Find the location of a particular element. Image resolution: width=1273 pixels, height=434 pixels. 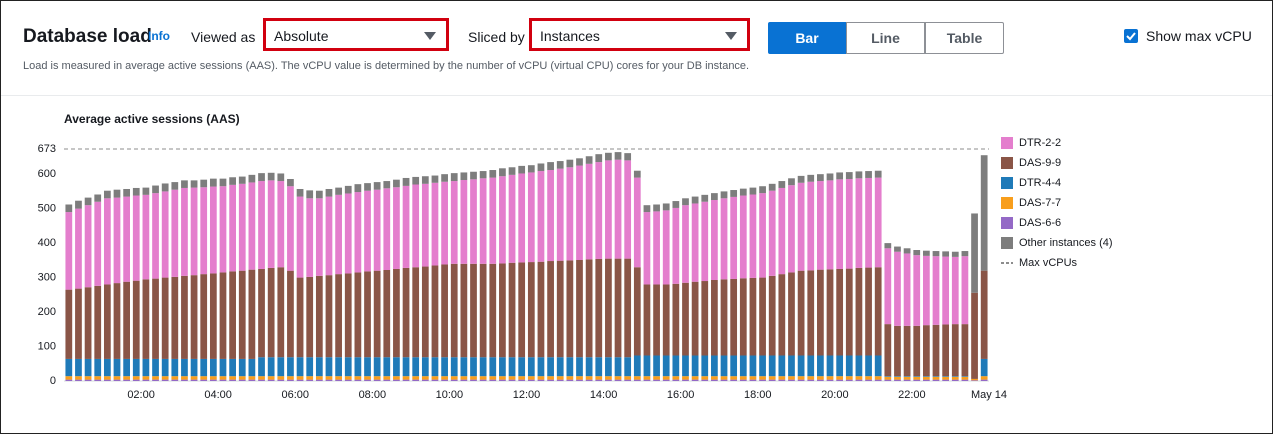

y-tick-label: 0 is located at coordinates (53, 381).